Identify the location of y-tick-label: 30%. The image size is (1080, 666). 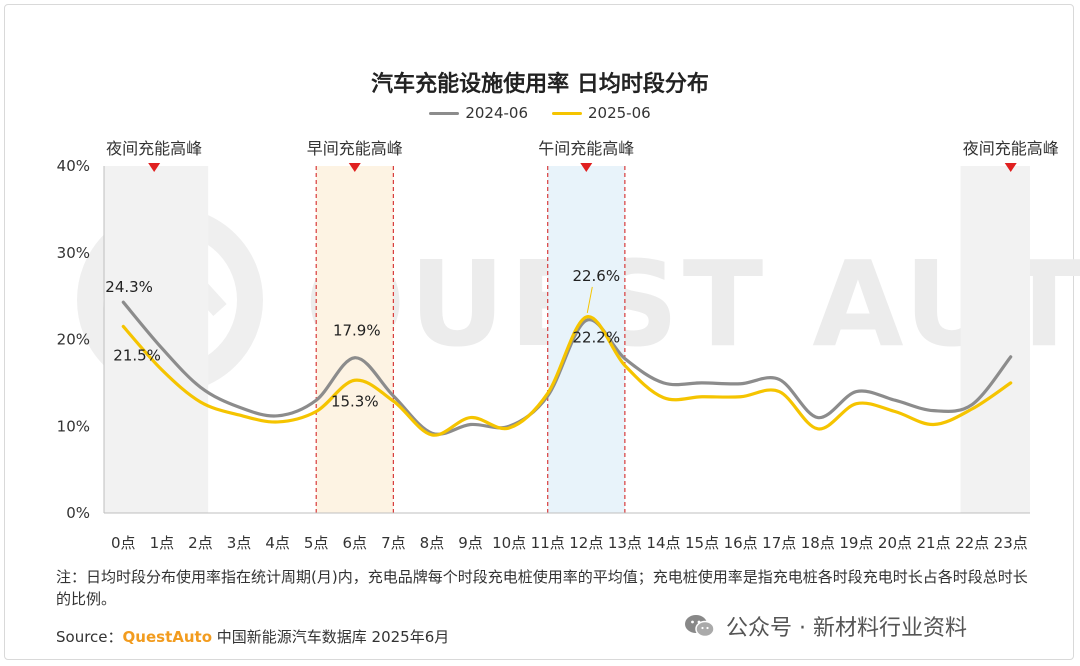
(73, 253).